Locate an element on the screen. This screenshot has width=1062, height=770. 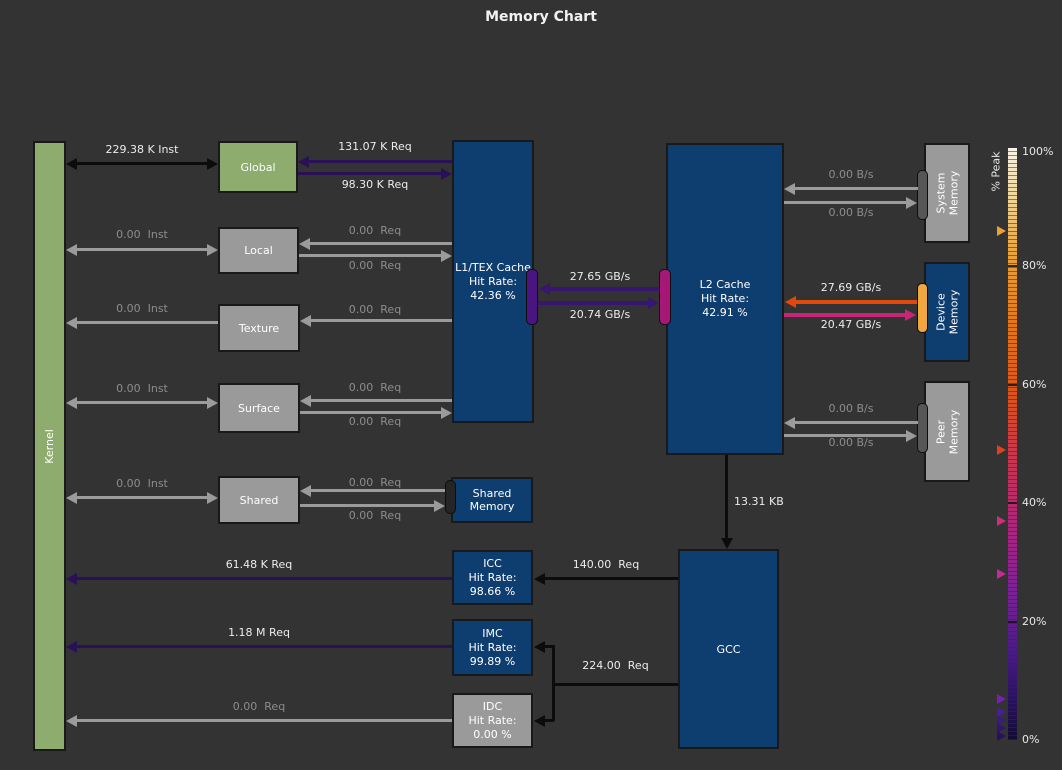
imc-label: IMC Hit Rate: 99.89 % is located at coordinates (492, 648).